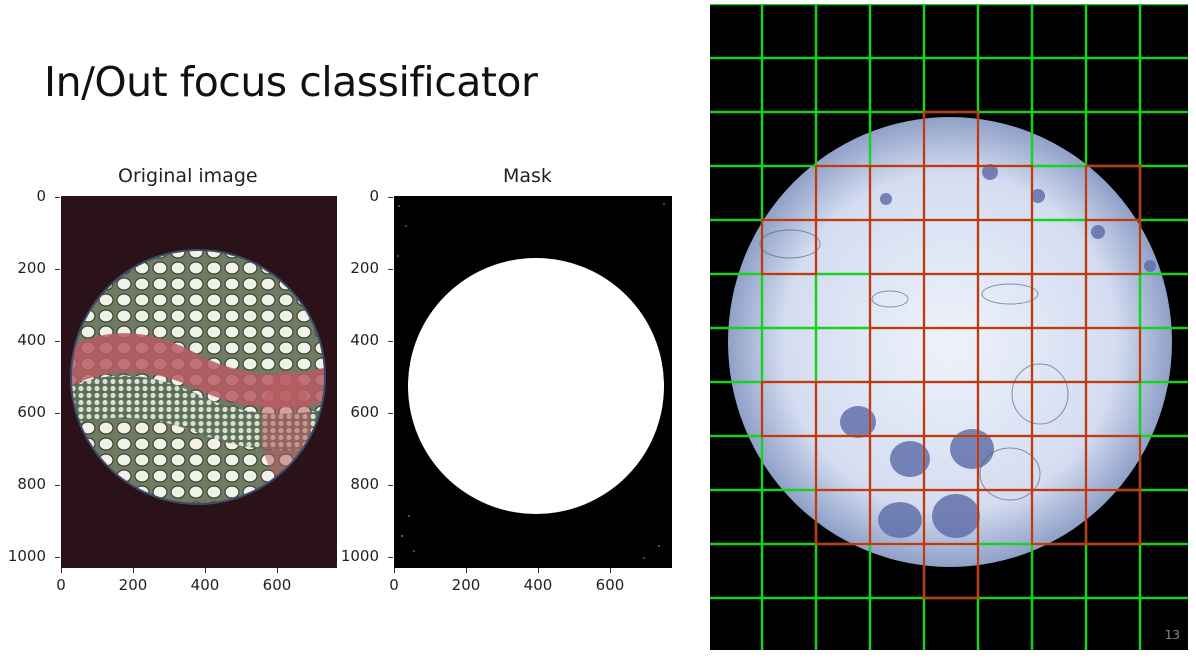  Describe the element at coordinates (610, 585) in the screenshot. I see `mask-xtick: 600` at that location.